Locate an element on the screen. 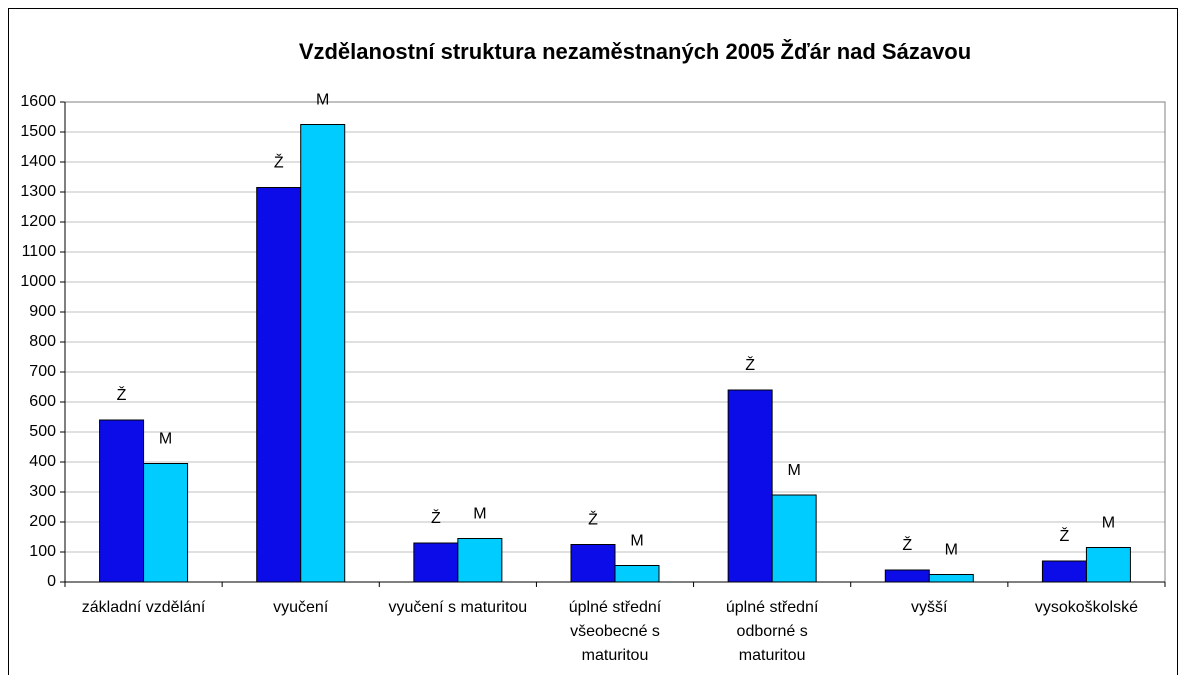 The width and height of the screenshot is (1186, 675). y-tick-label: 1200 is located at coordinates (38, 221).